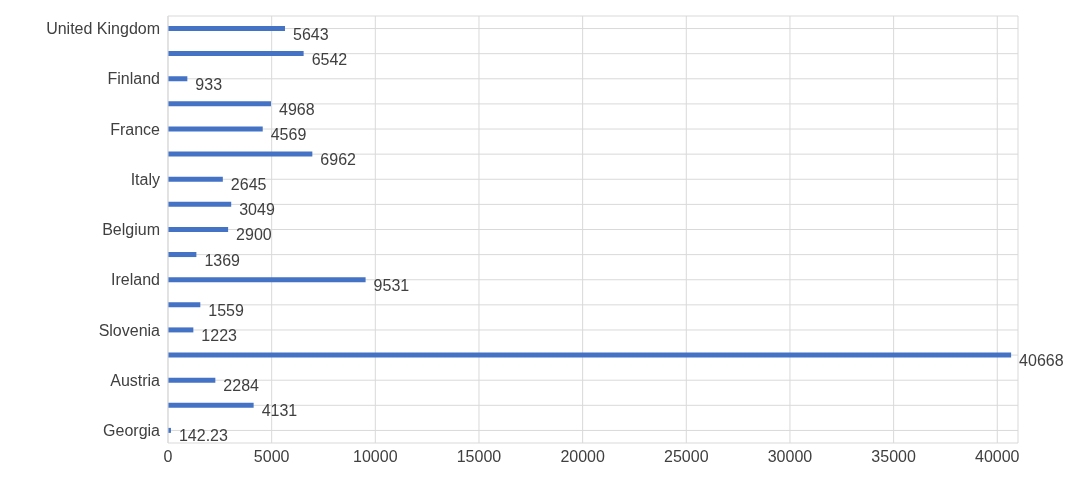  Describe the element at coordinates (103, 29) in the screenshot. I see `y-tick-label: United Kingdom` at that location.